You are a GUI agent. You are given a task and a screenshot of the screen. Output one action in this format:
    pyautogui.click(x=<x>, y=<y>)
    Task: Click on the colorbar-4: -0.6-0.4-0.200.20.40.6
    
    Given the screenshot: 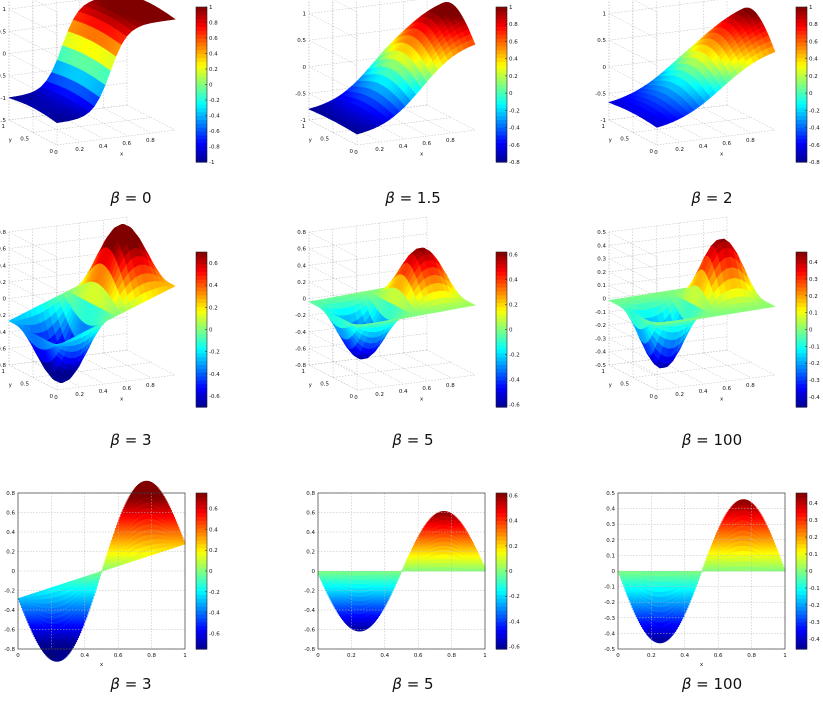 What is the action you would take?
    pyautogui.click(x=207, y=329)
    